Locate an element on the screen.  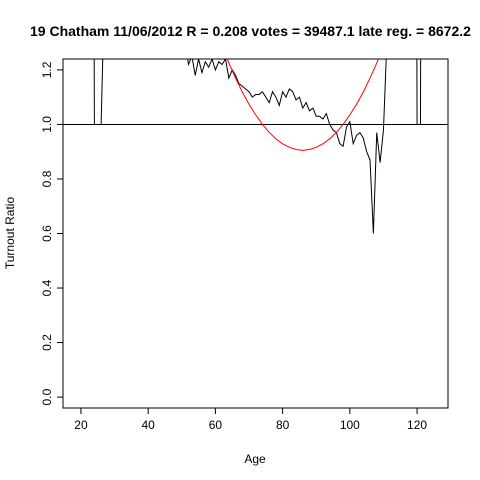
x-tick-label: 80 is located at coordinates (283, 425).